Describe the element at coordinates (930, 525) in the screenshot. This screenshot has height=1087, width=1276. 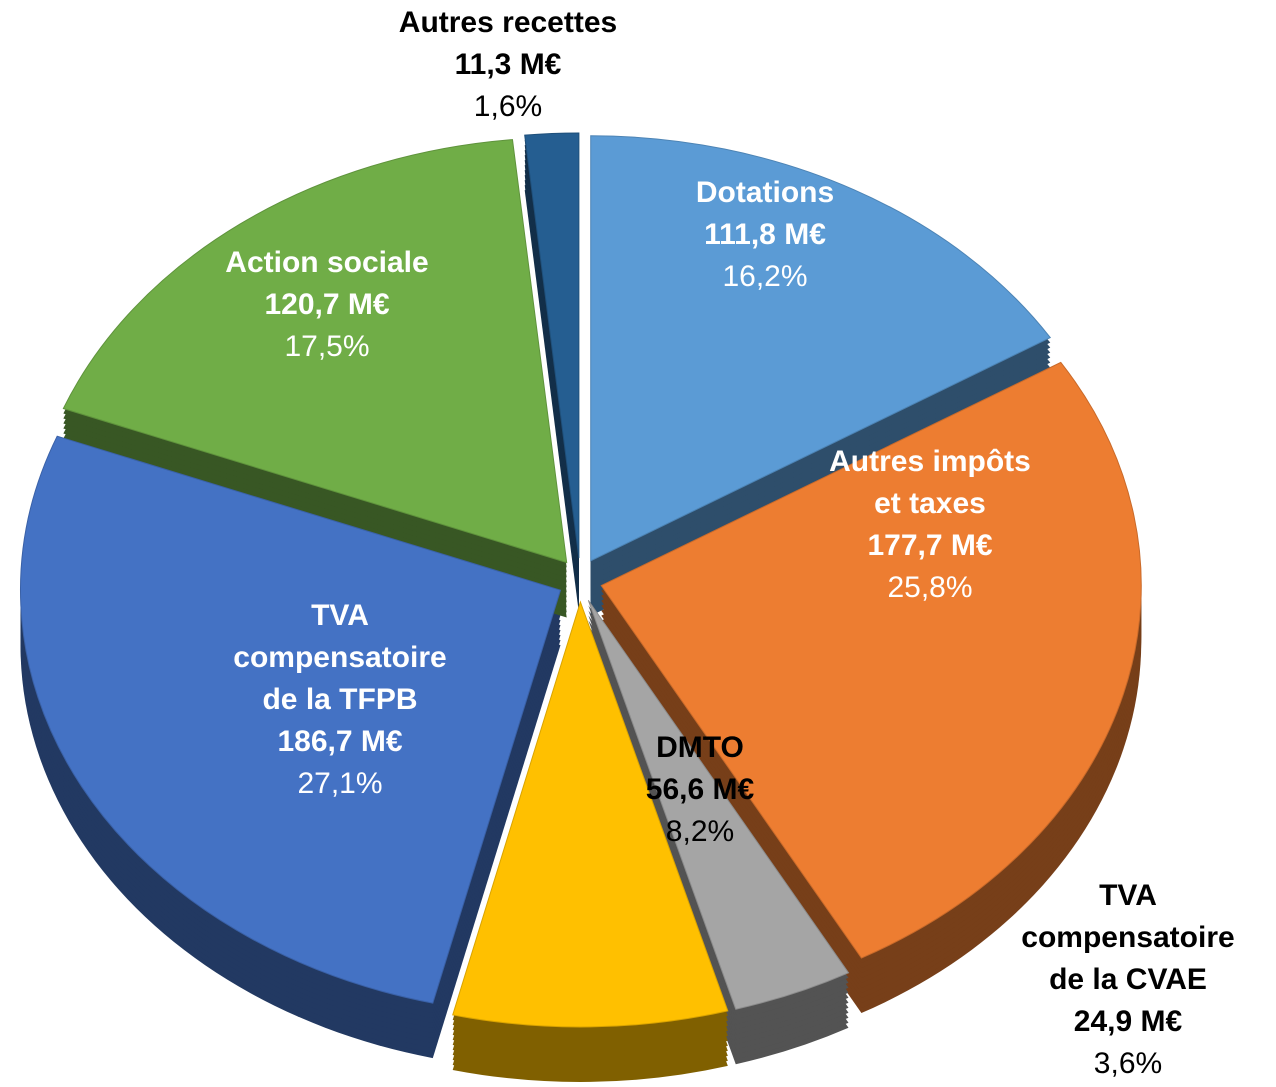
I see `slice-label: Autres impôts et taxes 177,7 M€ 25,8%` at that location.